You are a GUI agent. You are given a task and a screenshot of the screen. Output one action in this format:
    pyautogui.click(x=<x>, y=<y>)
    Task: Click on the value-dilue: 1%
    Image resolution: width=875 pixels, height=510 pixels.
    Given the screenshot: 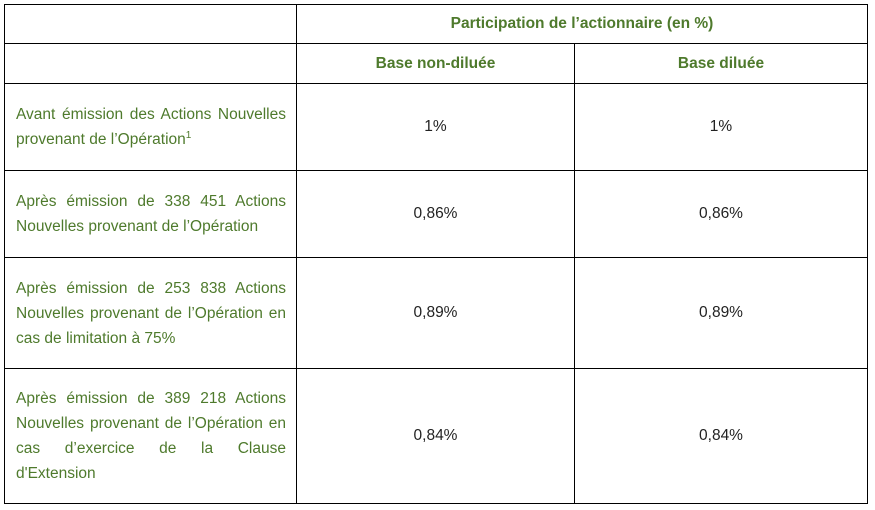 What is the action you would take?
    pyautogui.click(x=721, y=127)
    